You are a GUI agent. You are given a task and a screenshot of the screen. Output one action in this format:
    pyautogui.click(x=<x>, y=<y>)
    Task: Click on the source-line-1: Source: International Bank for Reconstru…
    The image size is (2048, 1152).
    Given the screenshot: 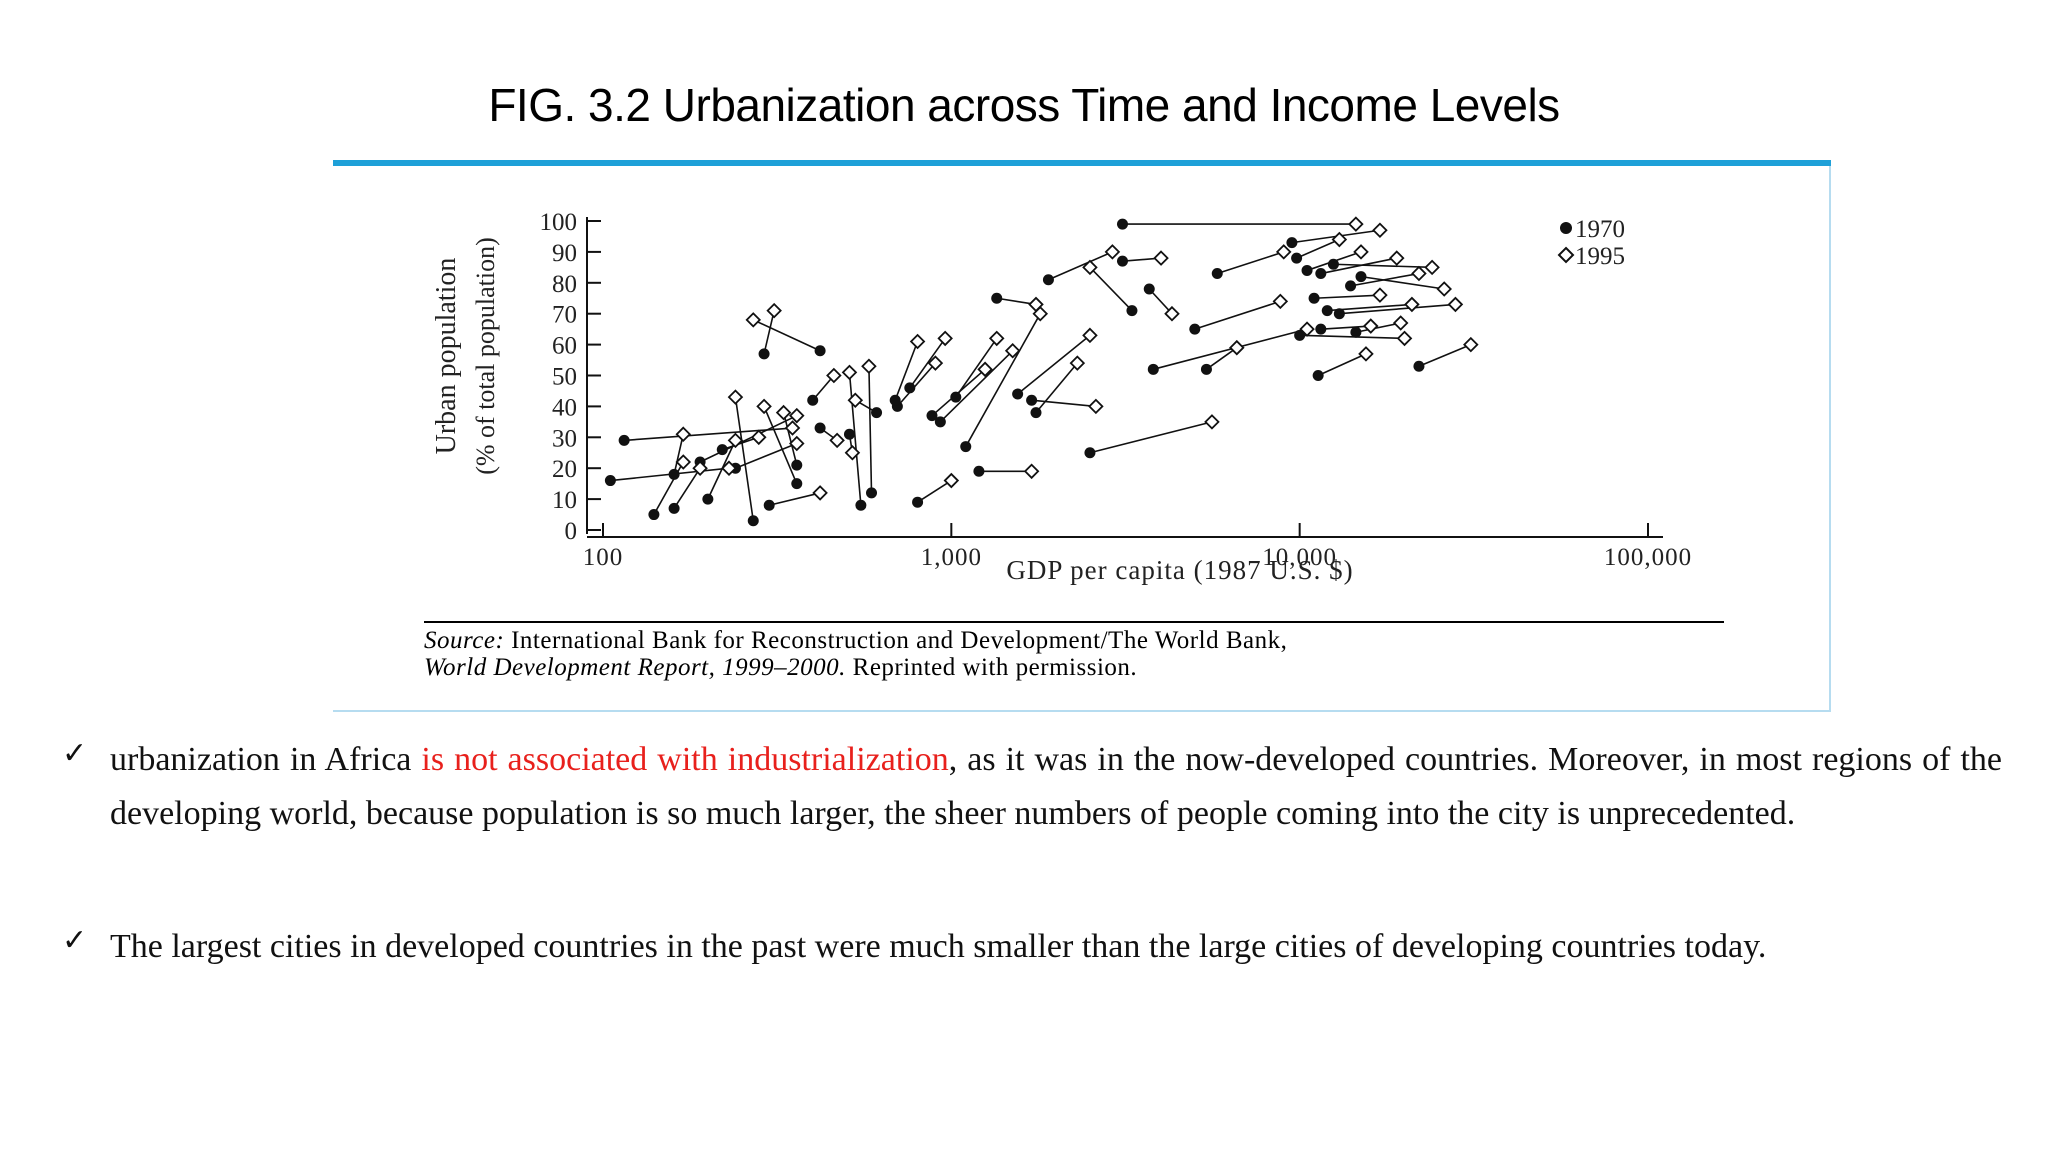 What is the action you would take?
    pyautogui.click(x=855, y=641)
    